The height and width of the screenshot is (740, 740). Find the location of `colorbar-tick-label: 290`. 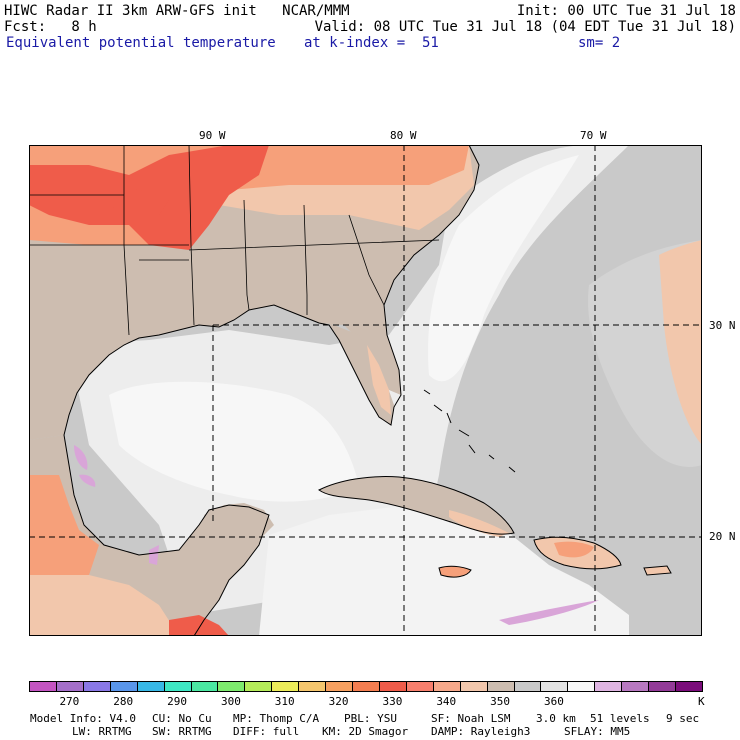

colorbar-tick-label: 290 is located at coordinates (177, 701).